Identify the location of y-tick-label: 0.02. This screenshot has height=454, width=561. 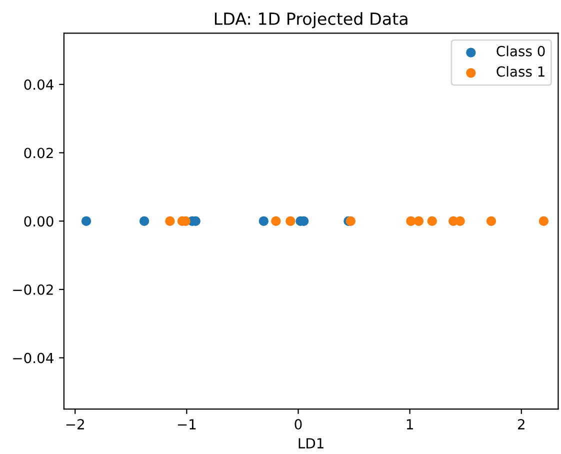
(38, 153).